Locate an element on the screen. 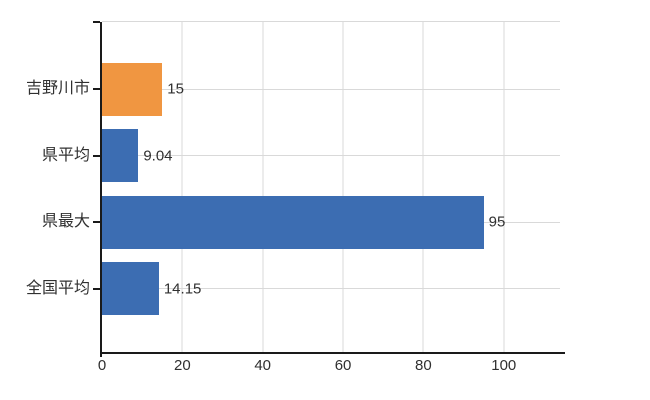 This screenshot has width=650, height=400. bar-value-label: 95 is located at coordinates (497, 222).